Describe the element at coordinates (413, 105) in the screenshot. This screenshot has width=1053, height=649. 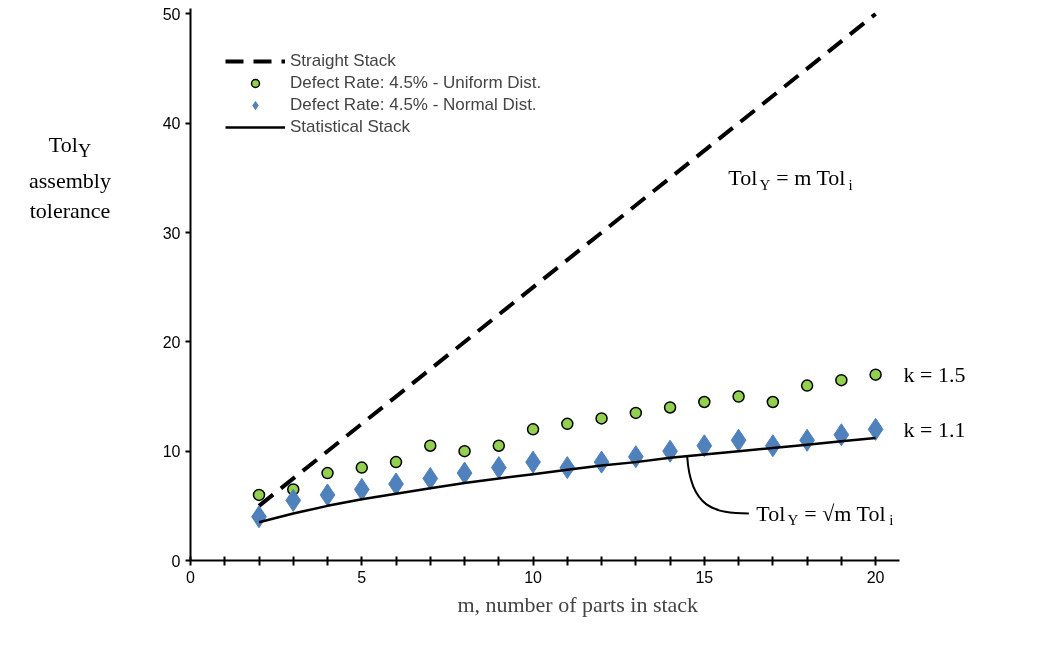
I see `legend-label: Defect Rate: 4.5% - Normal Dist.` at that location.